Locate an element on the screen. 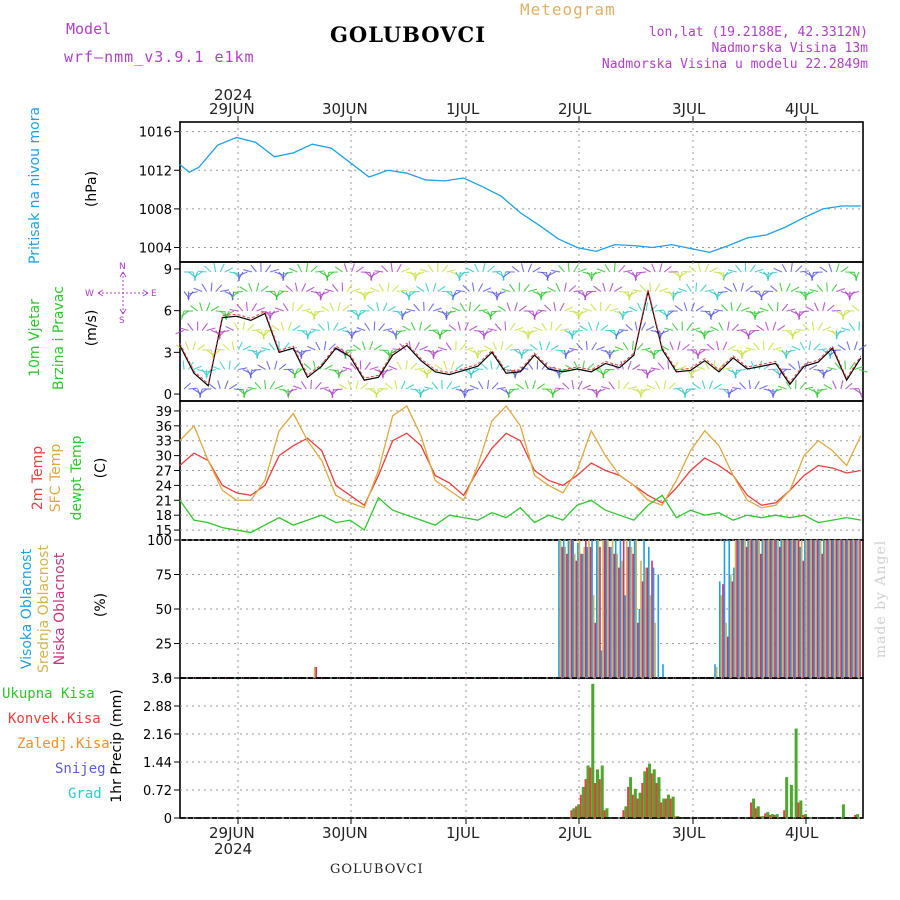 The width and height of the screenshot is (900, 900). y-tick-label: 36 is located at coordinates (163, 427).